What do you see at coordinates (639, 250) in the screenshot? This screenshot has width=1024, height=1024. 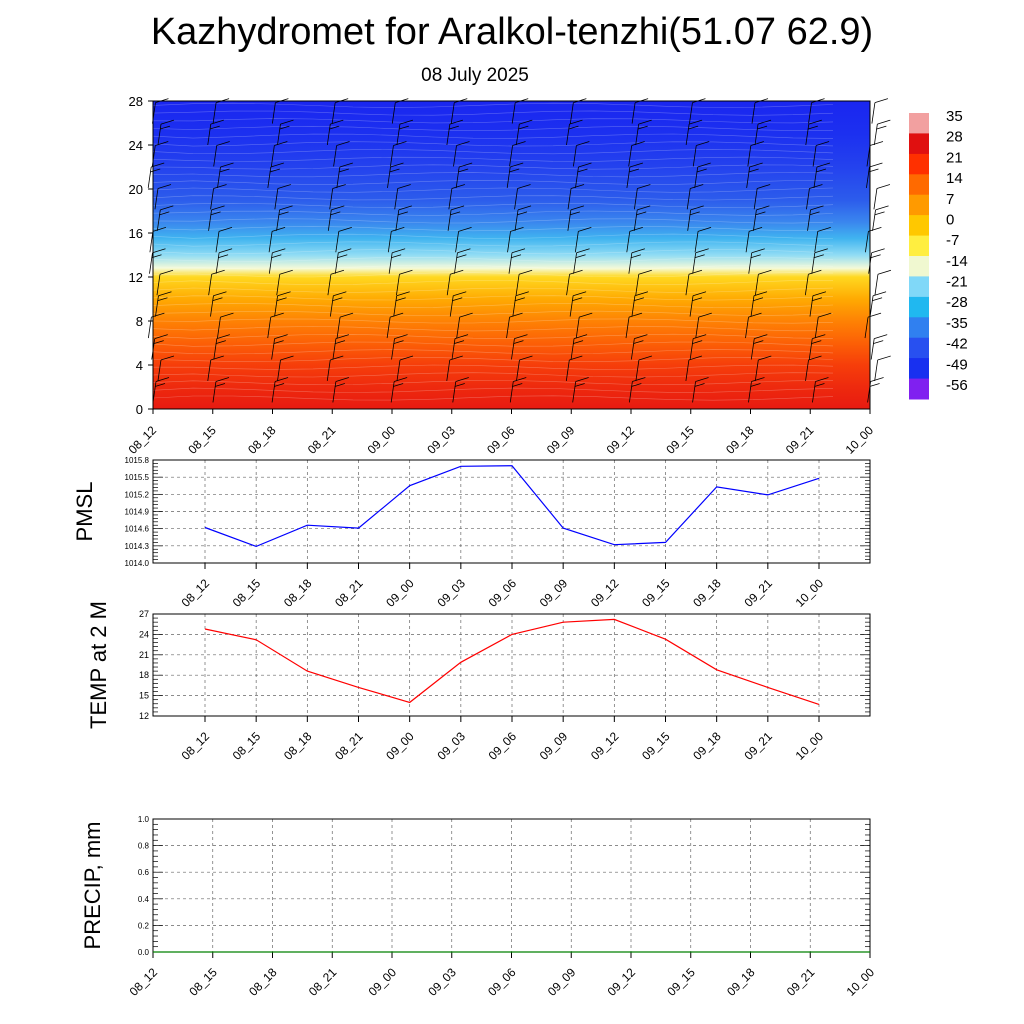 I see `wind-barb-column` at bounding box center [639, 250].